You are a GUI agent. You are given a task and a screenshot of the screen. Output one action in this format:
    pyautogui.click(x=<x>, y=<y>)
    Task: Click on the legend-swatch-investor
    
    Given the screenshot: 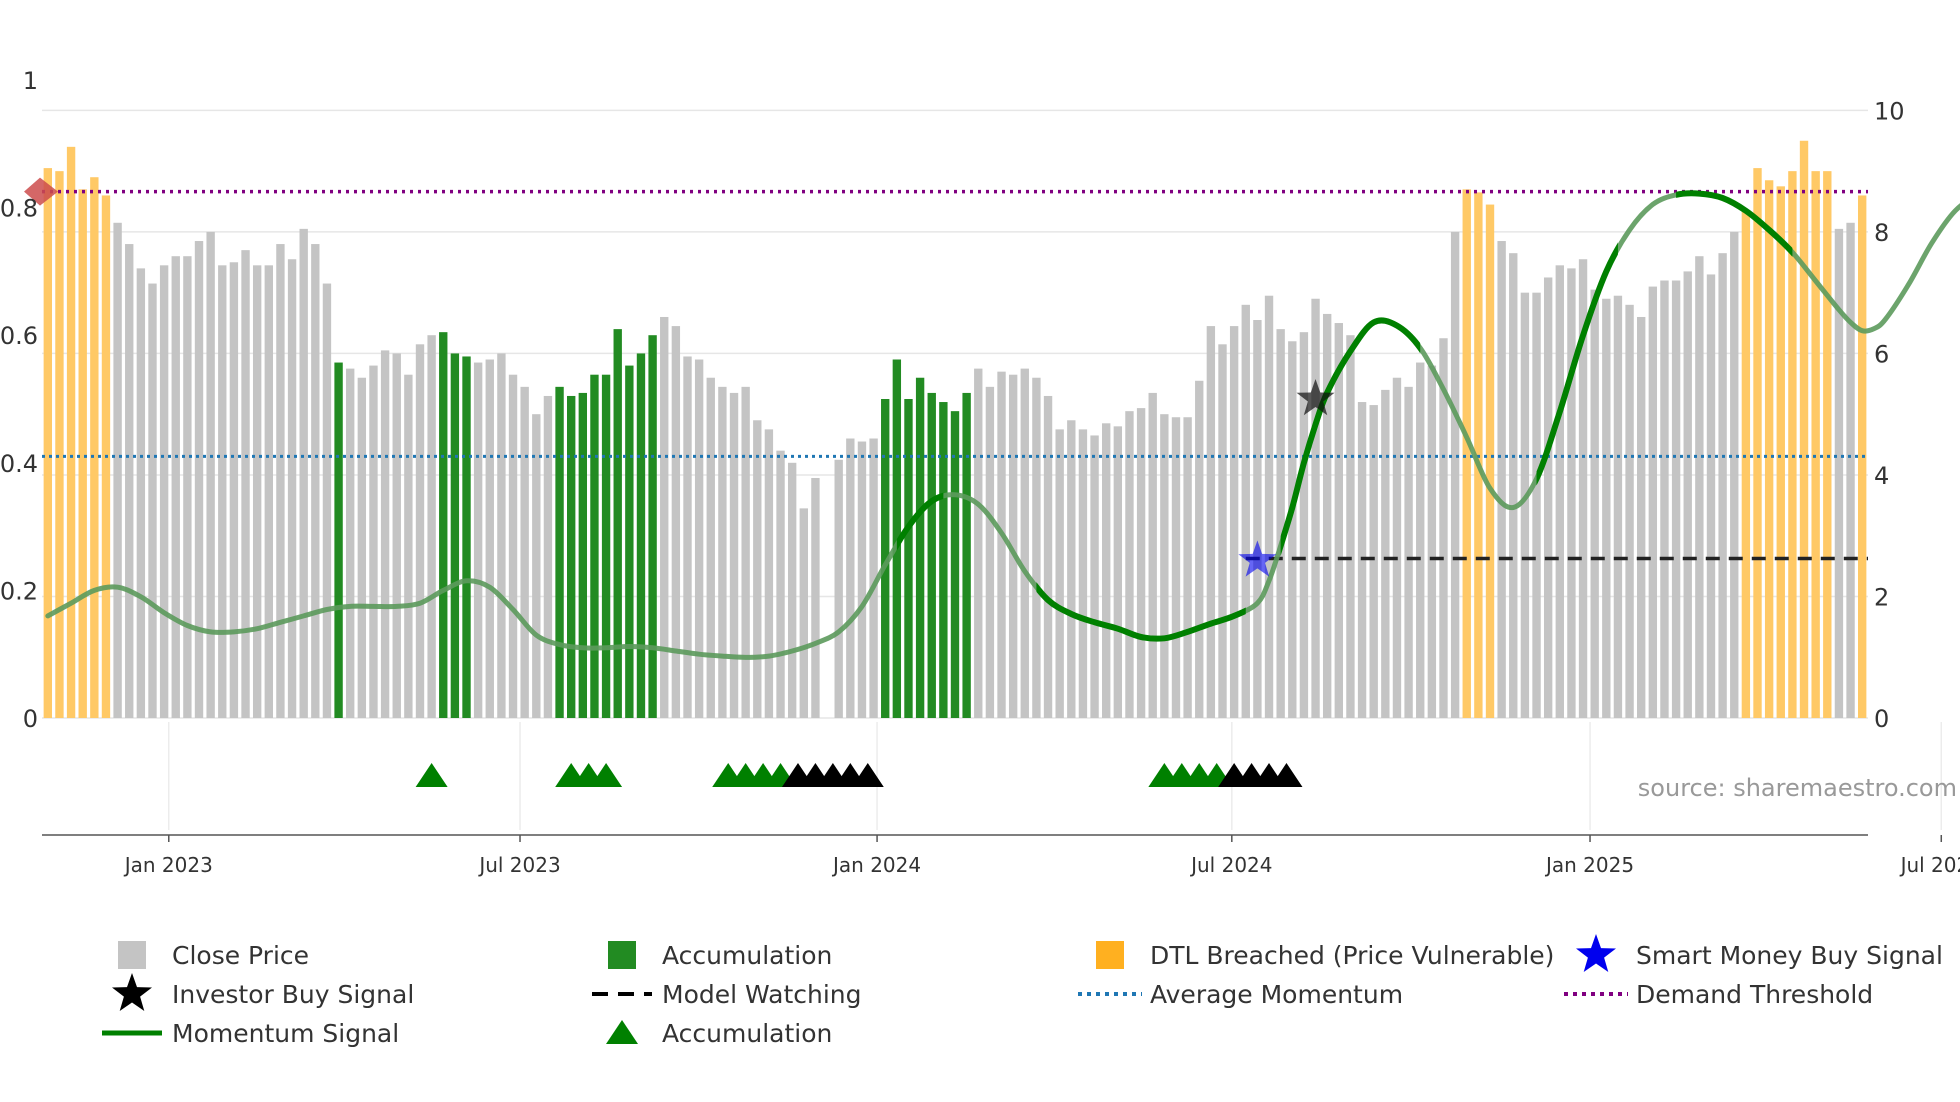 What is the action you would take?
    pyautogui.click(x=132, y=992)
    